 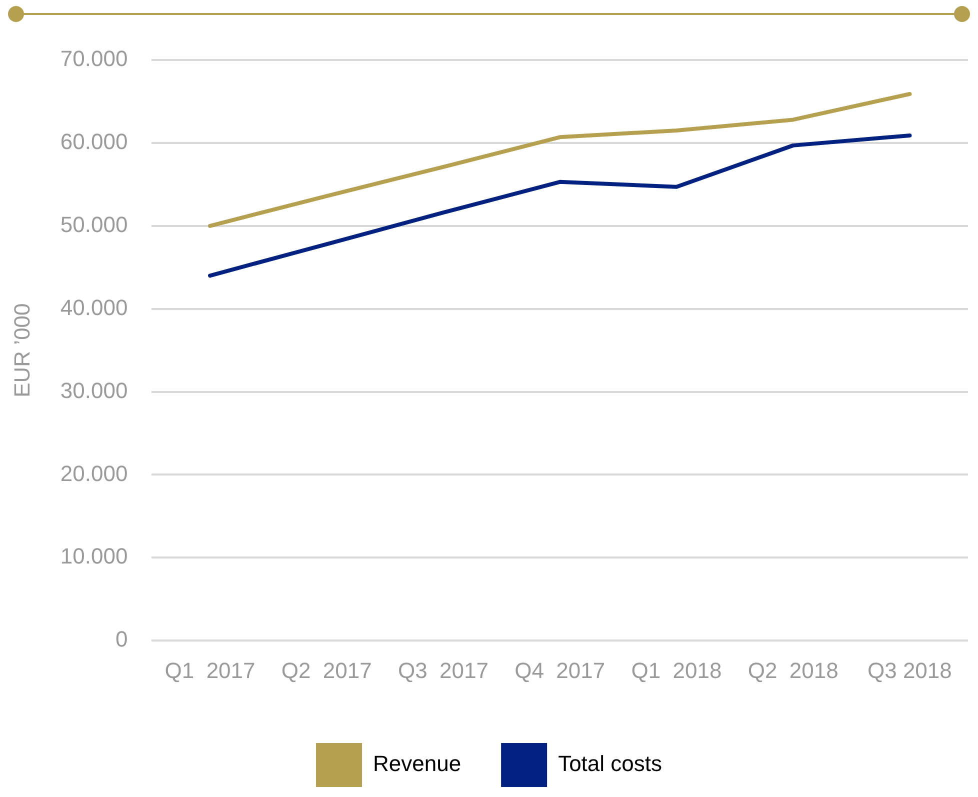 I want to click on y-tick-label: 60.000, so click(x=94, y=141).